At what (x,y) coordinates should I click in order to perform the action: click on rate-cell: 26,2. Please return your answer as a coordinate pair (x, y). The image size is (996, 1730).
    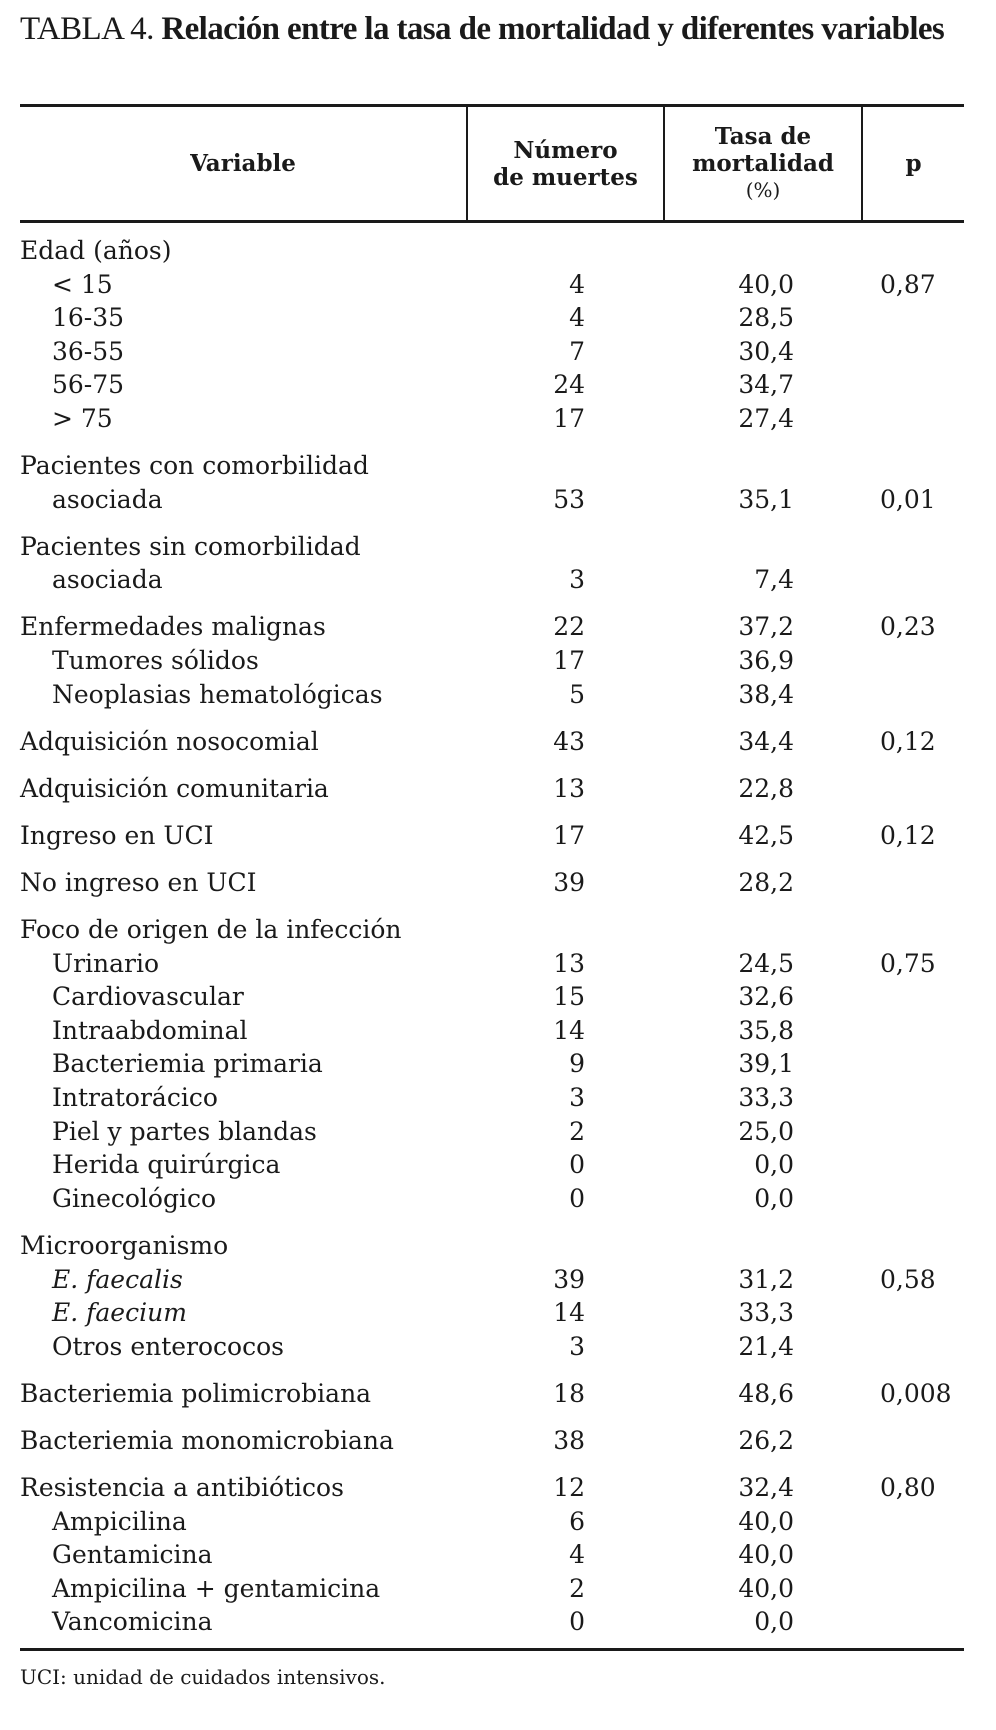
    Looking at the image, I should click on (766, 1440).